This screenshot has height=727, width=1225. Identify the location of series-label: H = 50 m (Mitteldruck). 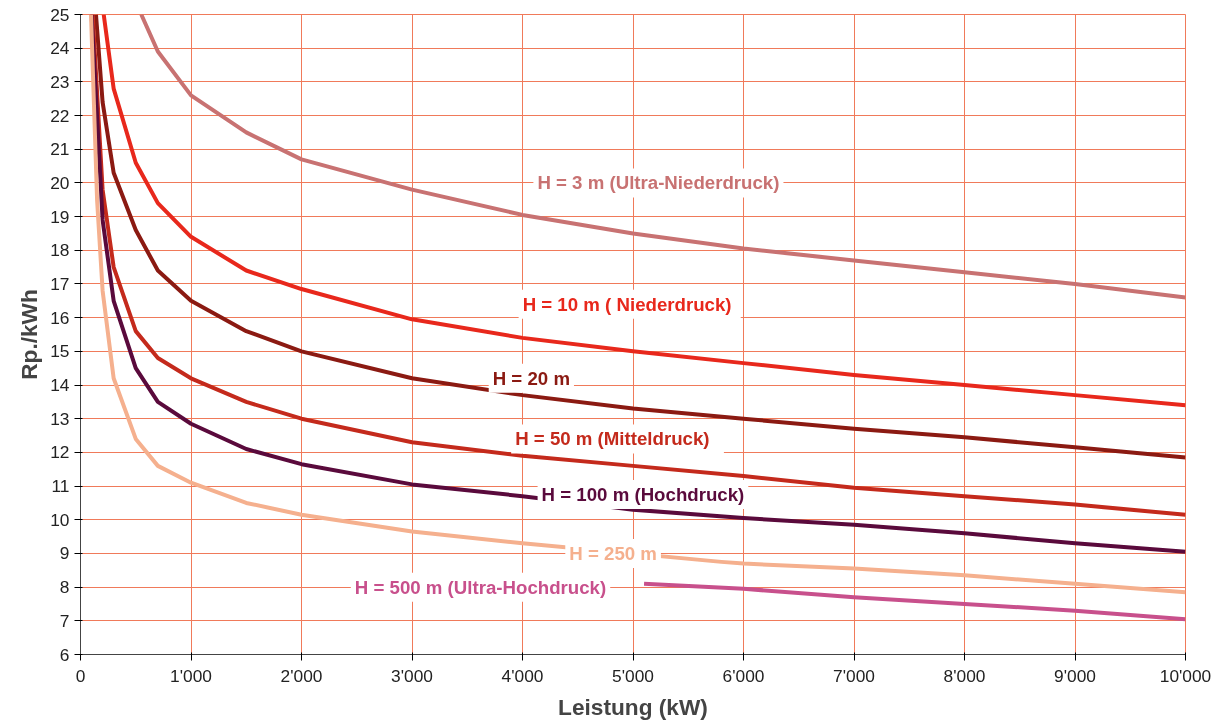
(612, 439).